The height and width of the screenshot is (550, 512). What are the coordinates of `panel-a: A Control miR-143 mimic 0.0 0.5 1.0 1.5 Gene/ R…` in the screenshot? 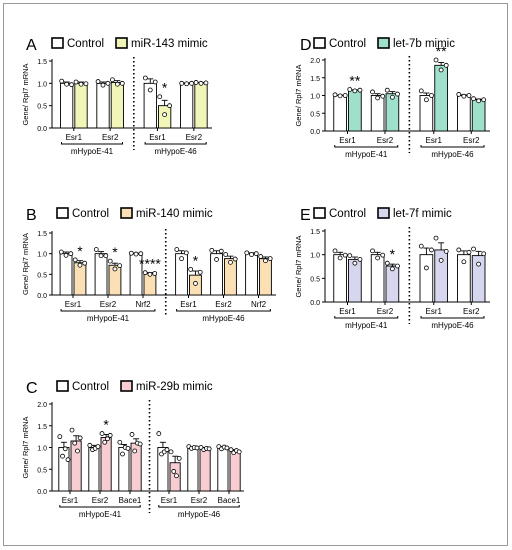 It's located at (116, 96).